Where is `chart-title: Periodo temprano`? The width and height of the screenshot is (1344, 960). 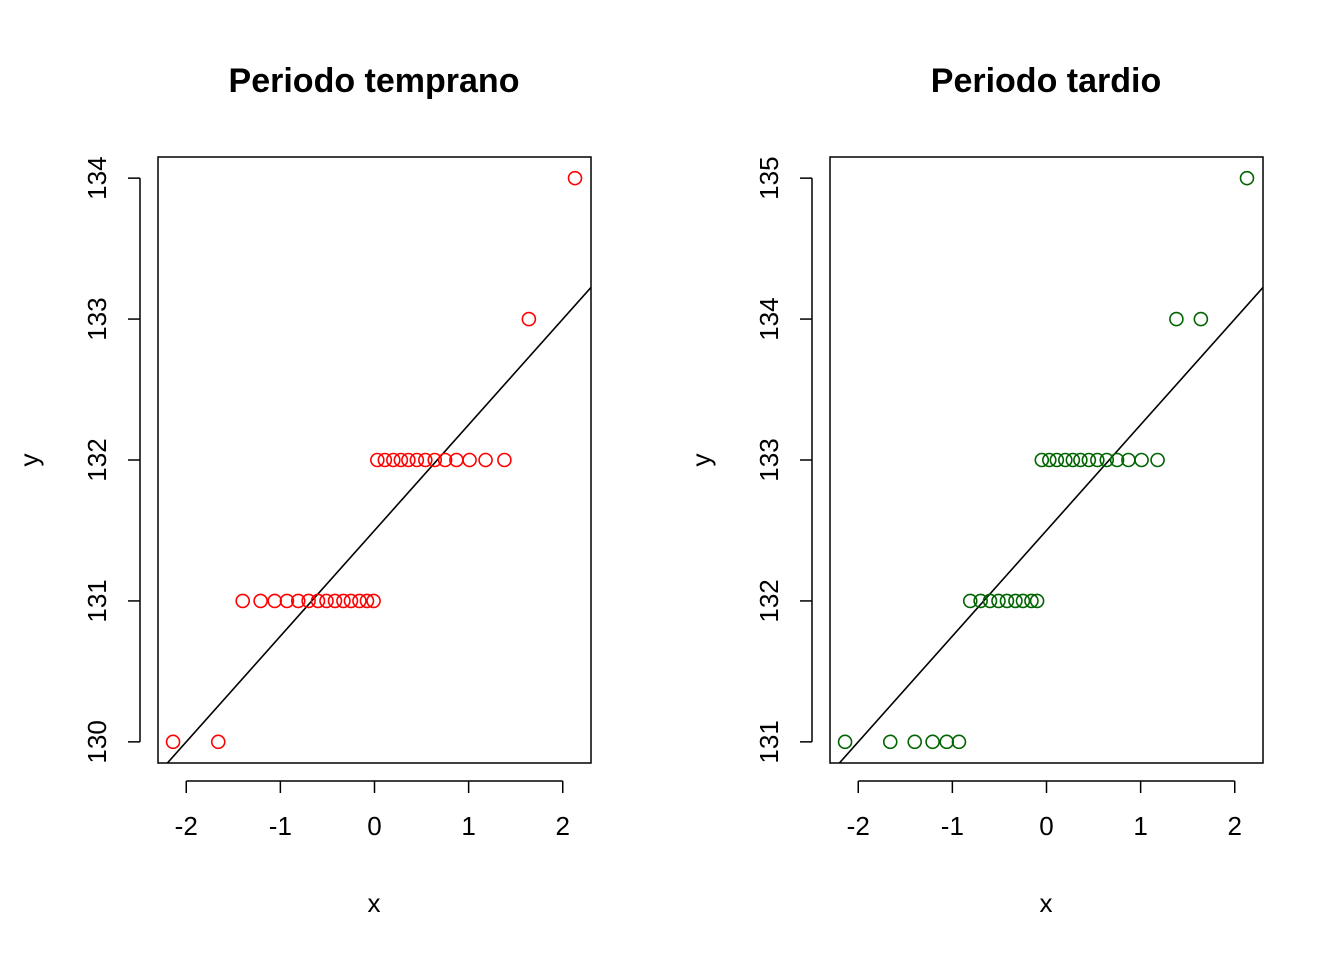 chart-title: Periodo temprano is located at coordinates (374, 81).